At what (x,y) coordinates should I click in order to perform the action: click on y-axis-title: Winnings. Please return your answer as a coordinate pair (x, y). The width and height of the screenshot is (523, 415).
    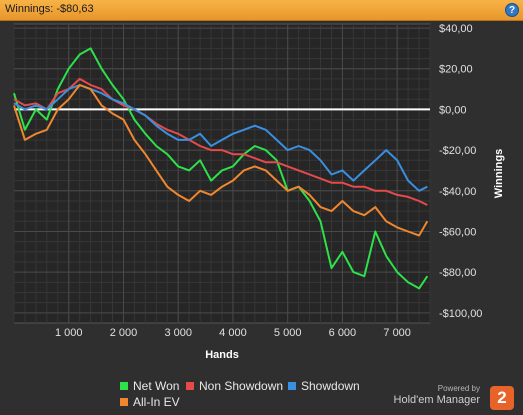
    Looking at the image, I should click on (499, 173).